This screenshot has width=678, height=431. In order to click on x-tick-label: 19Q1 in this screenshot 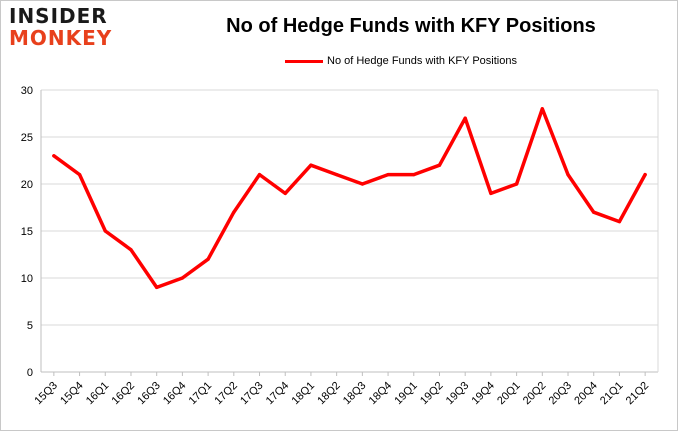, I will do `click(406, 394)`.